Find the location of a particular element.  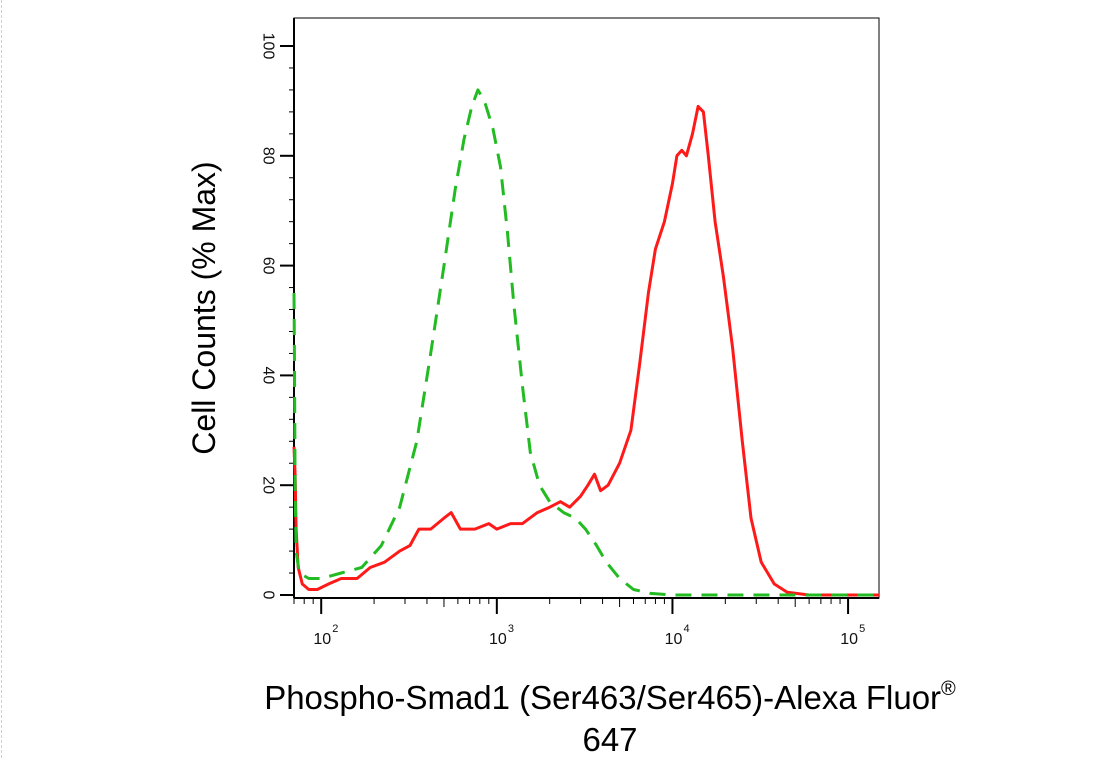

y-tick-label: 0 is located at coordinates (268, 595).